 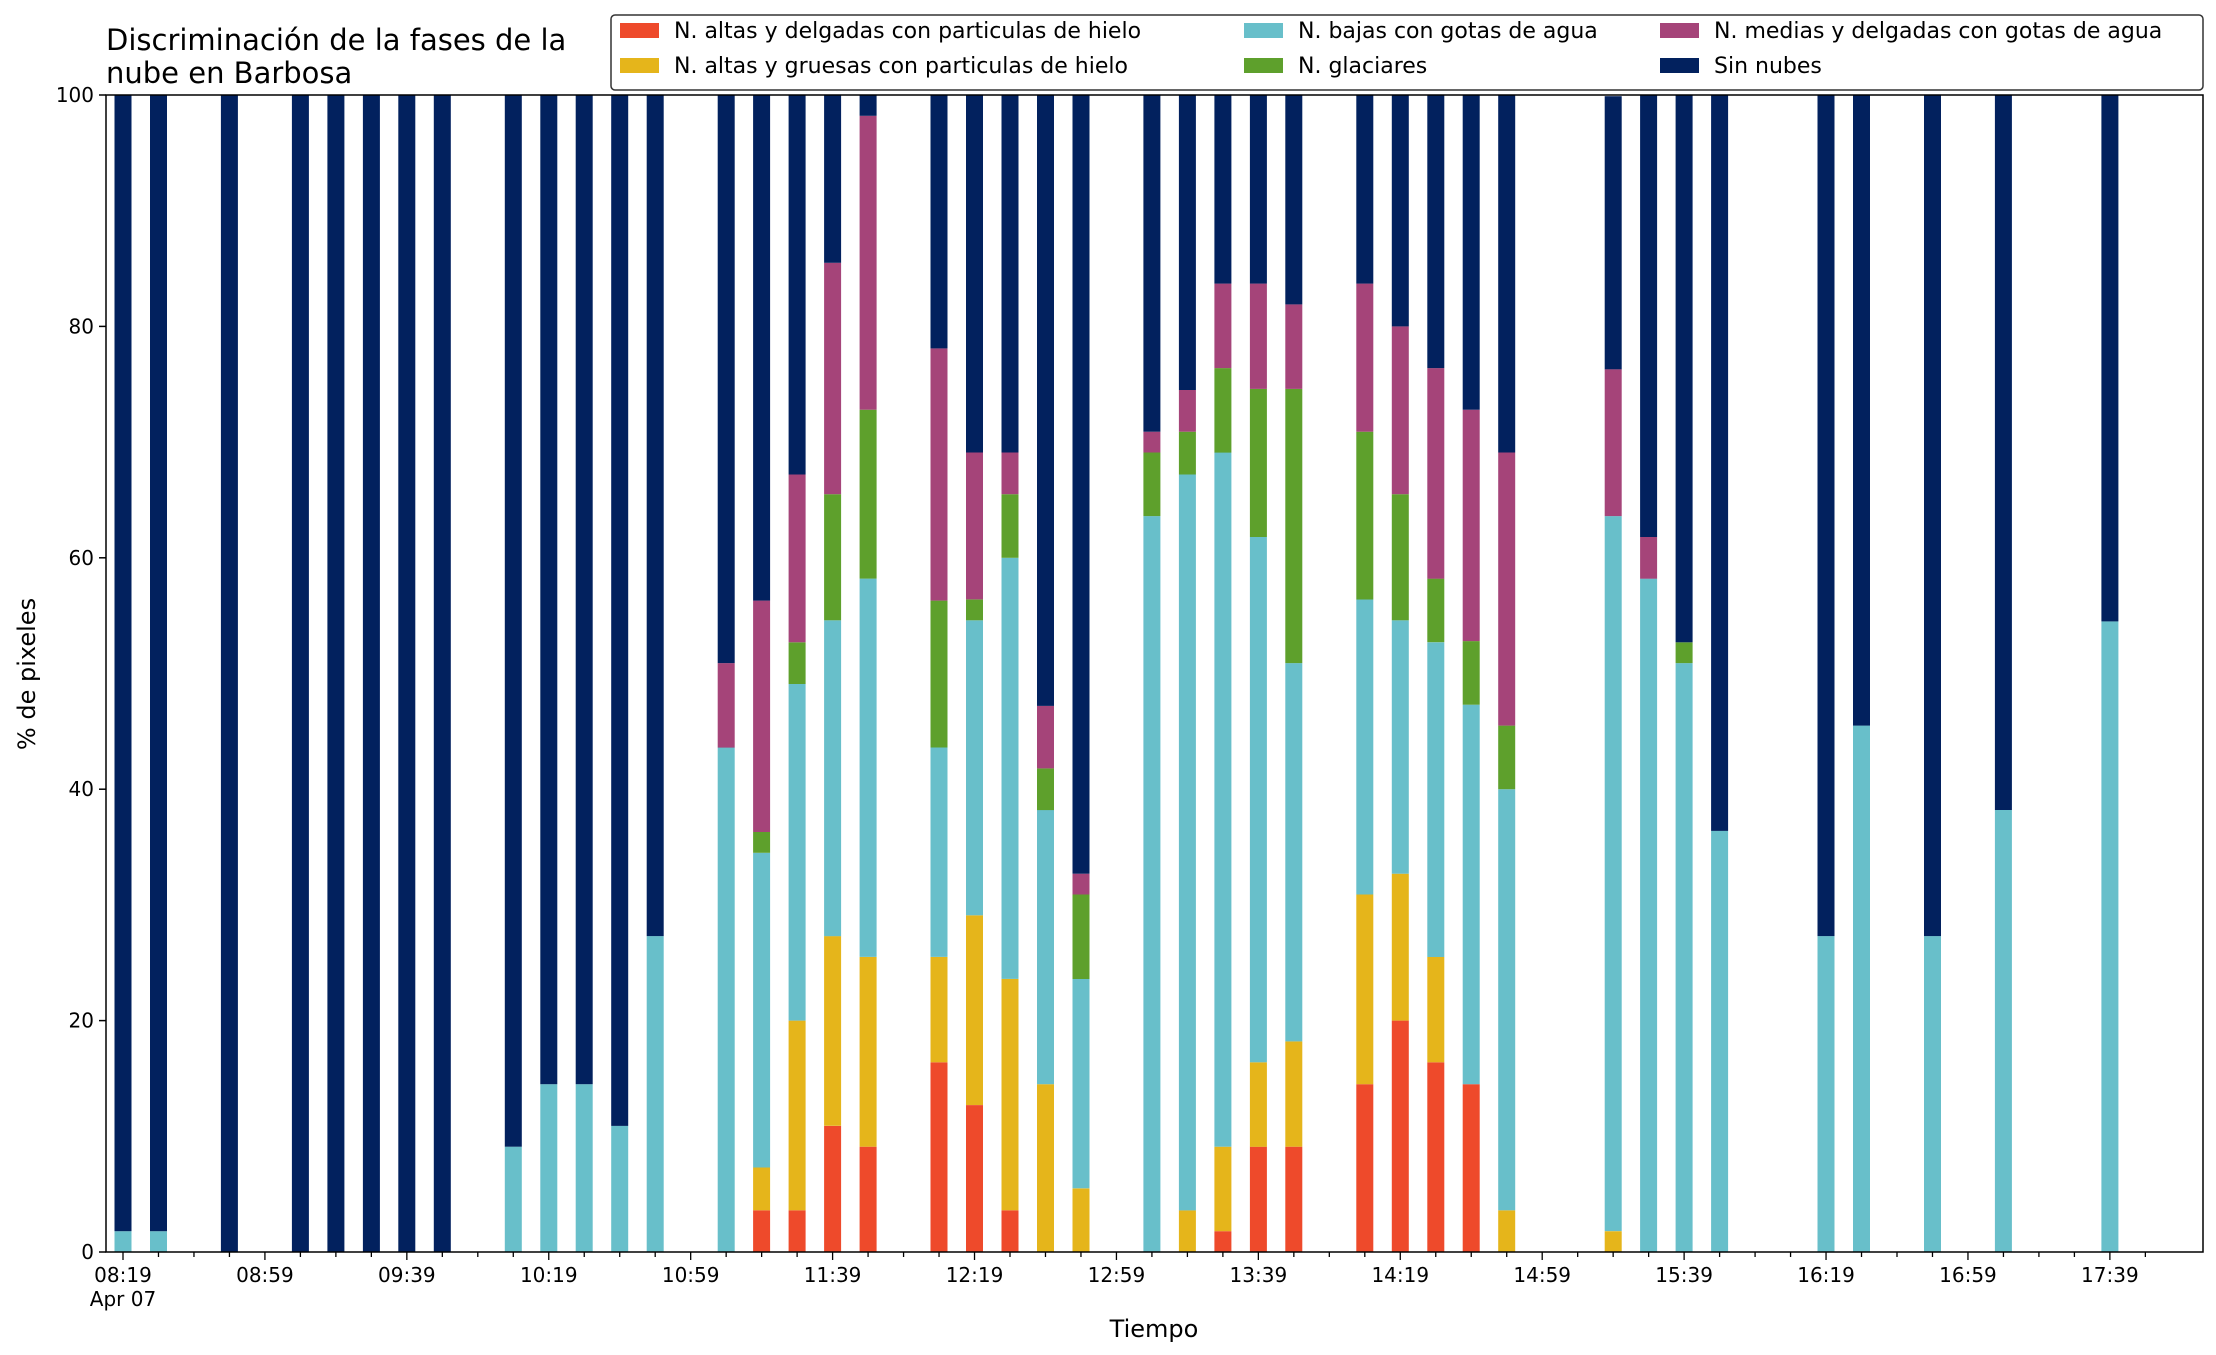 What do you see at coordinates (1365, 1168) in the screenshot?
I see `bar-segment-1409-s0` at bounding box center [1365, 1168].